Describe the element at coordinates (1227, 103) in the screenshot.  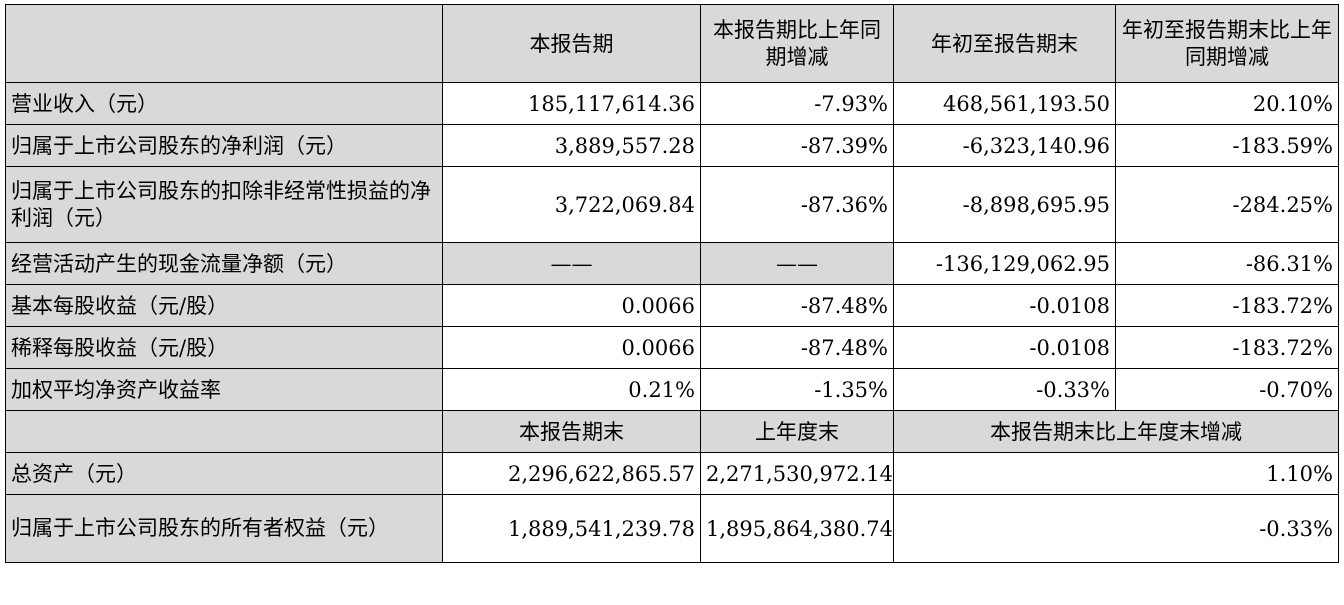
I see `cell-value: 20.10%` at that location.